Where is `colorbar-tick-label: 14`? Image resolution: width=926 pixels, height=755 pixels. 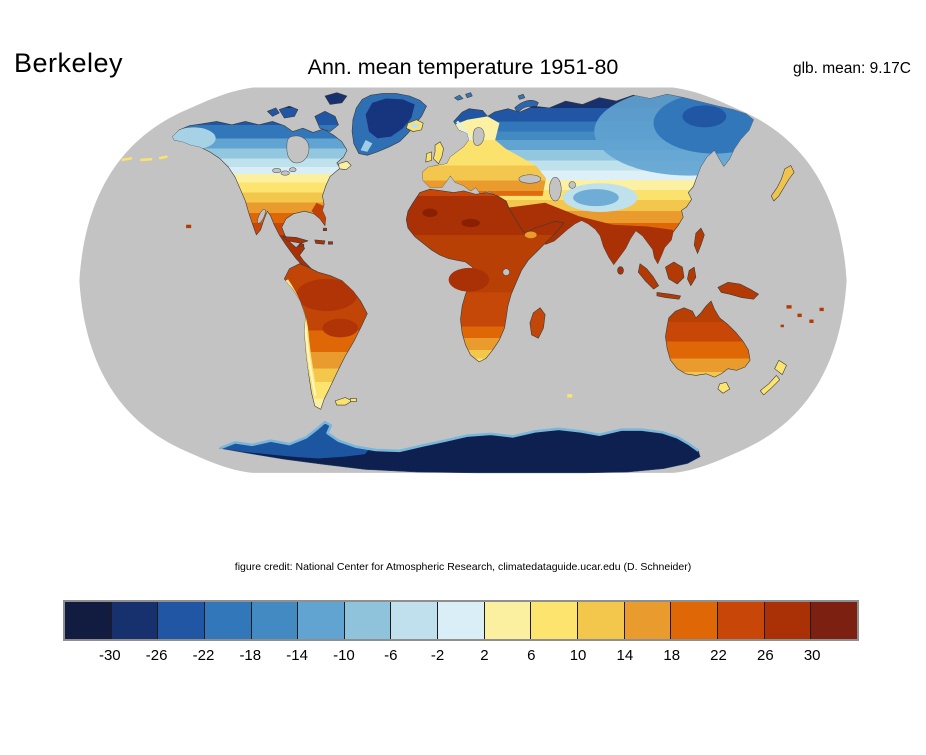 colorbar-tick-label: 14 is located at coordinates (625, 655).